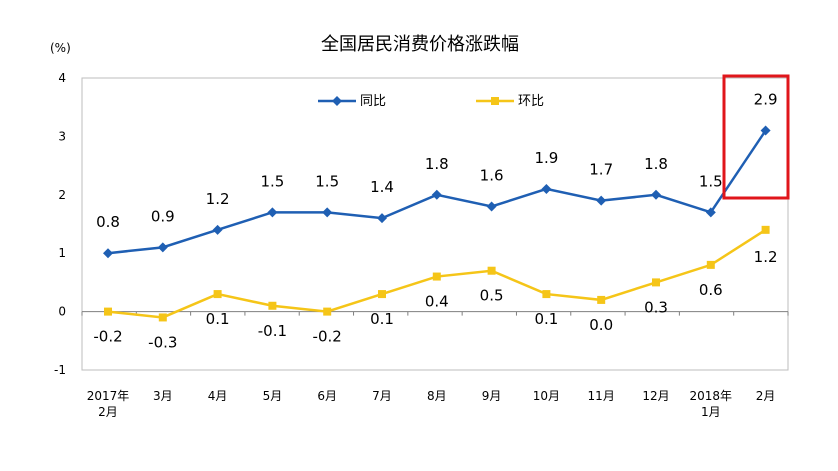 The image size is (838, 471). Describe the element at coordinates (273, 396) in the screenshot. I see `x-tick-label: 5月` at that location.